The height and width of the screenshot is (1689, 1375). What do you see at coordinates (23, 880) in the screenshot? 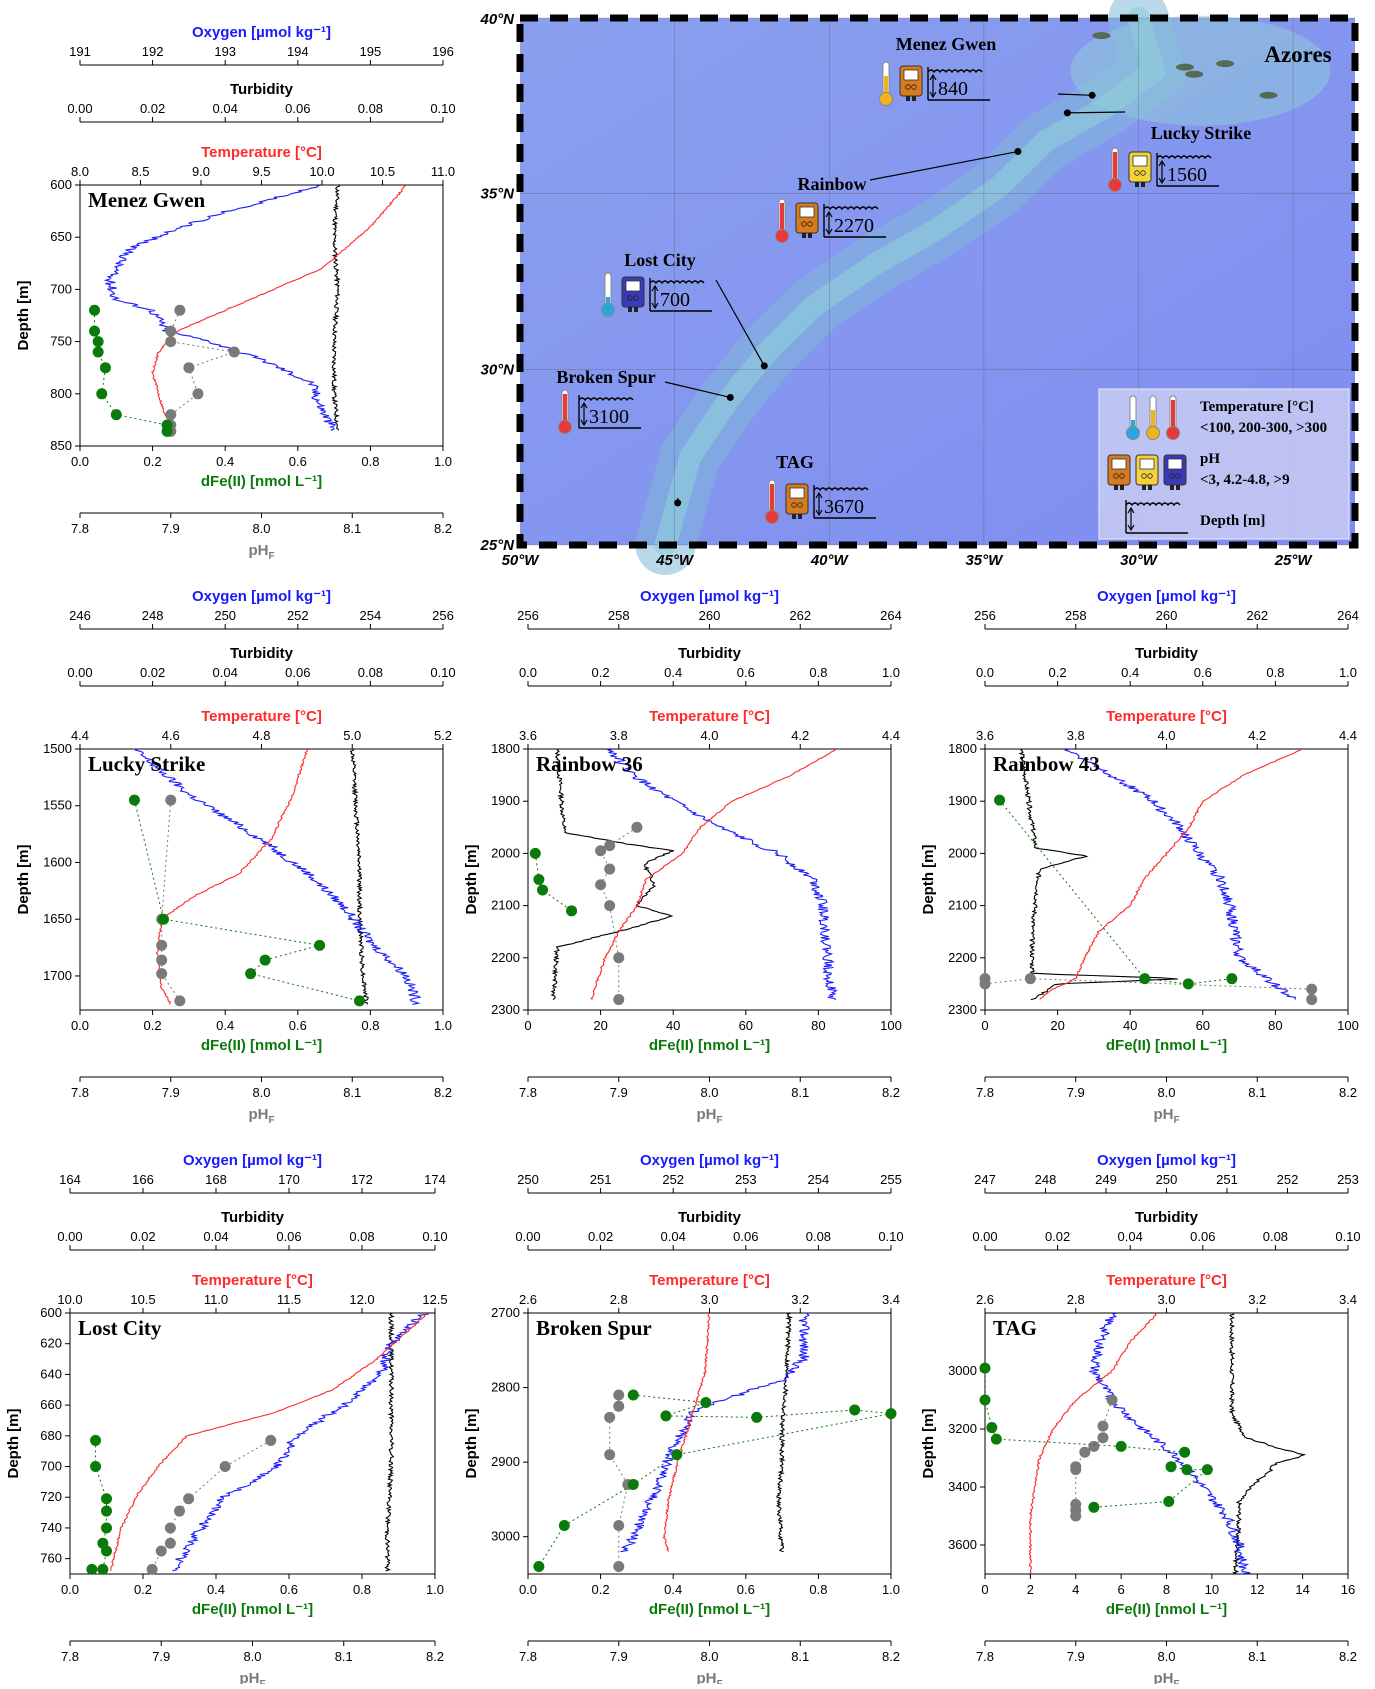
I see `depth-axis-title: Depth [m]` at bounding box center [23, 880].